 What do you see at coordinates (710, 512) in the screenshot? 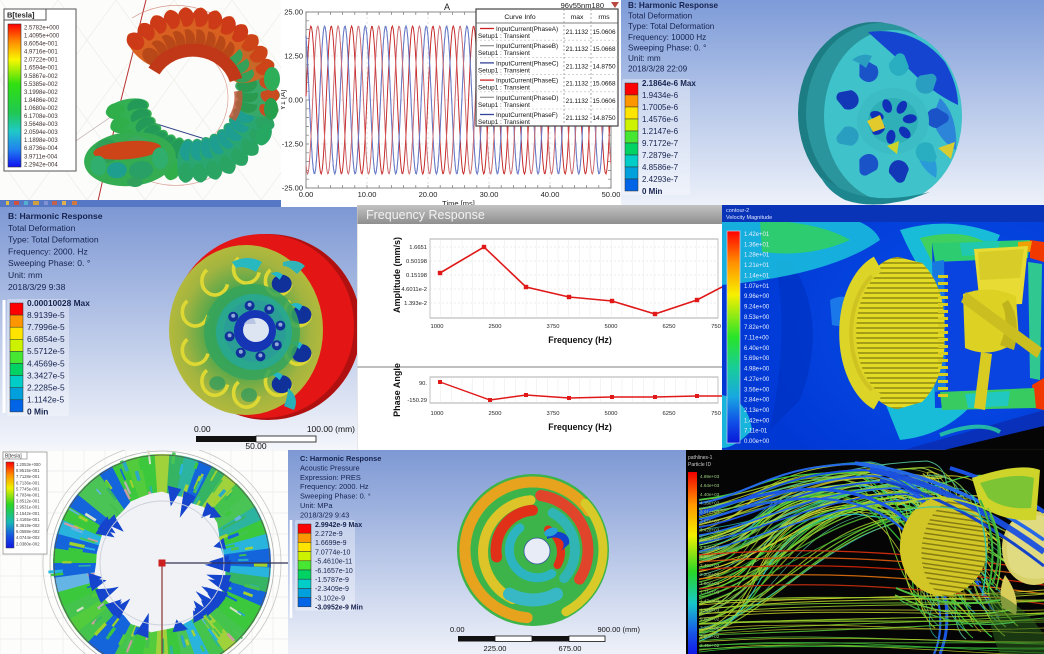
I see `svg-text: 3.91e+03` at bounding box center [710, 512].